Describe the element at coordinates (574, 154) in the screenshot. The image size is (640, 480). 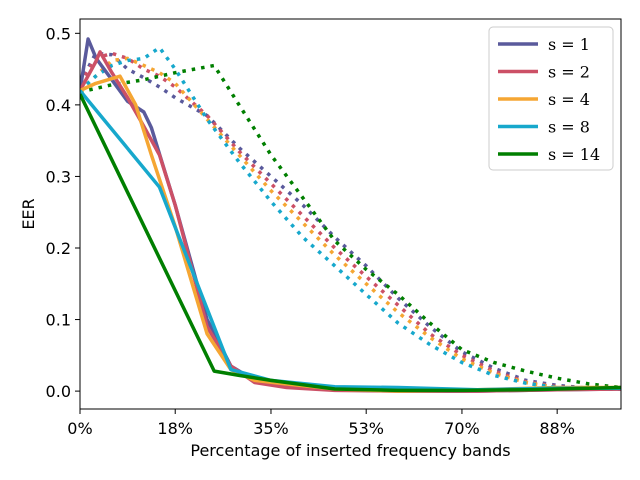
I see `legend-label-s-14: s = 14` at that location.